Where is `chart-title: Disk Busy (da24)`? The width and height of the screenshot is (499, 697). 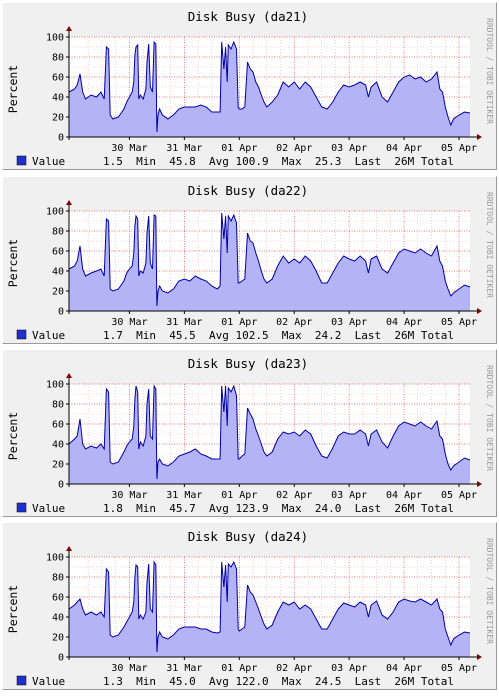
chart-title: Disk Busy (da24) is located at coordinates (248, 536).